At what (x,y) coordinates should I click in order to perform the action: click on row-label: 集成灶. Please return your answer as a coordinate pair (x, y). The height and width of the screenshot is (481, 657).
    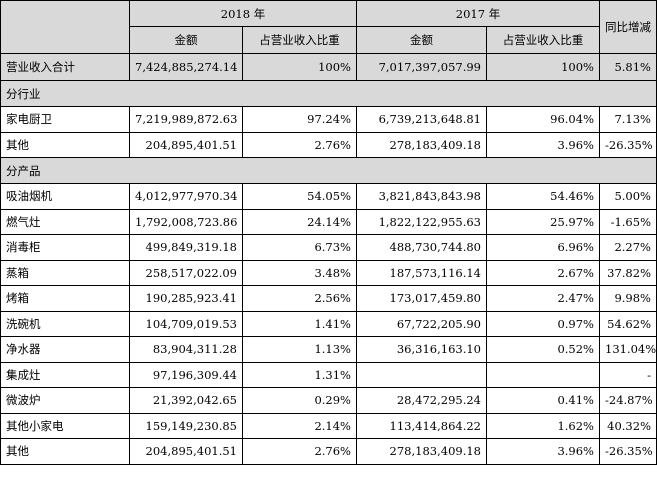
    Looking at the image, I should click on (65, 374).